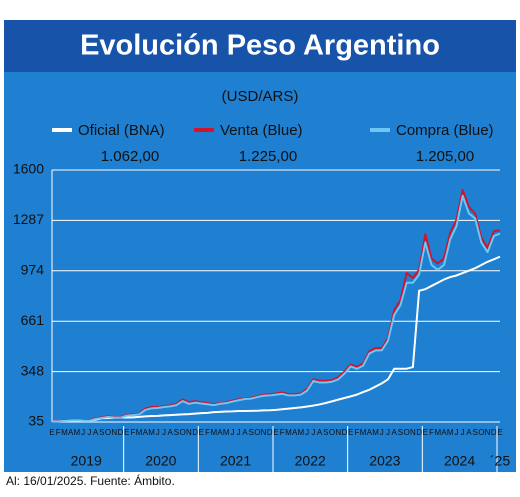 The width and height of the screenshot is (520, 497). I want to click on title-band, so click(260, 46).